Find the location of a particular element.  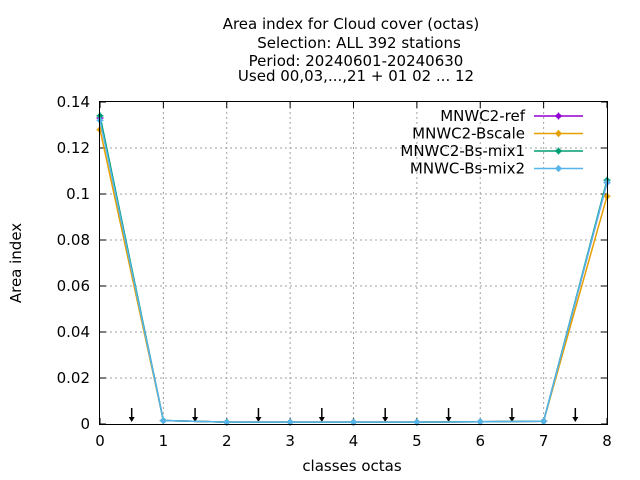

y-tick-label: 0.04 is located at coordinates (73, 332).